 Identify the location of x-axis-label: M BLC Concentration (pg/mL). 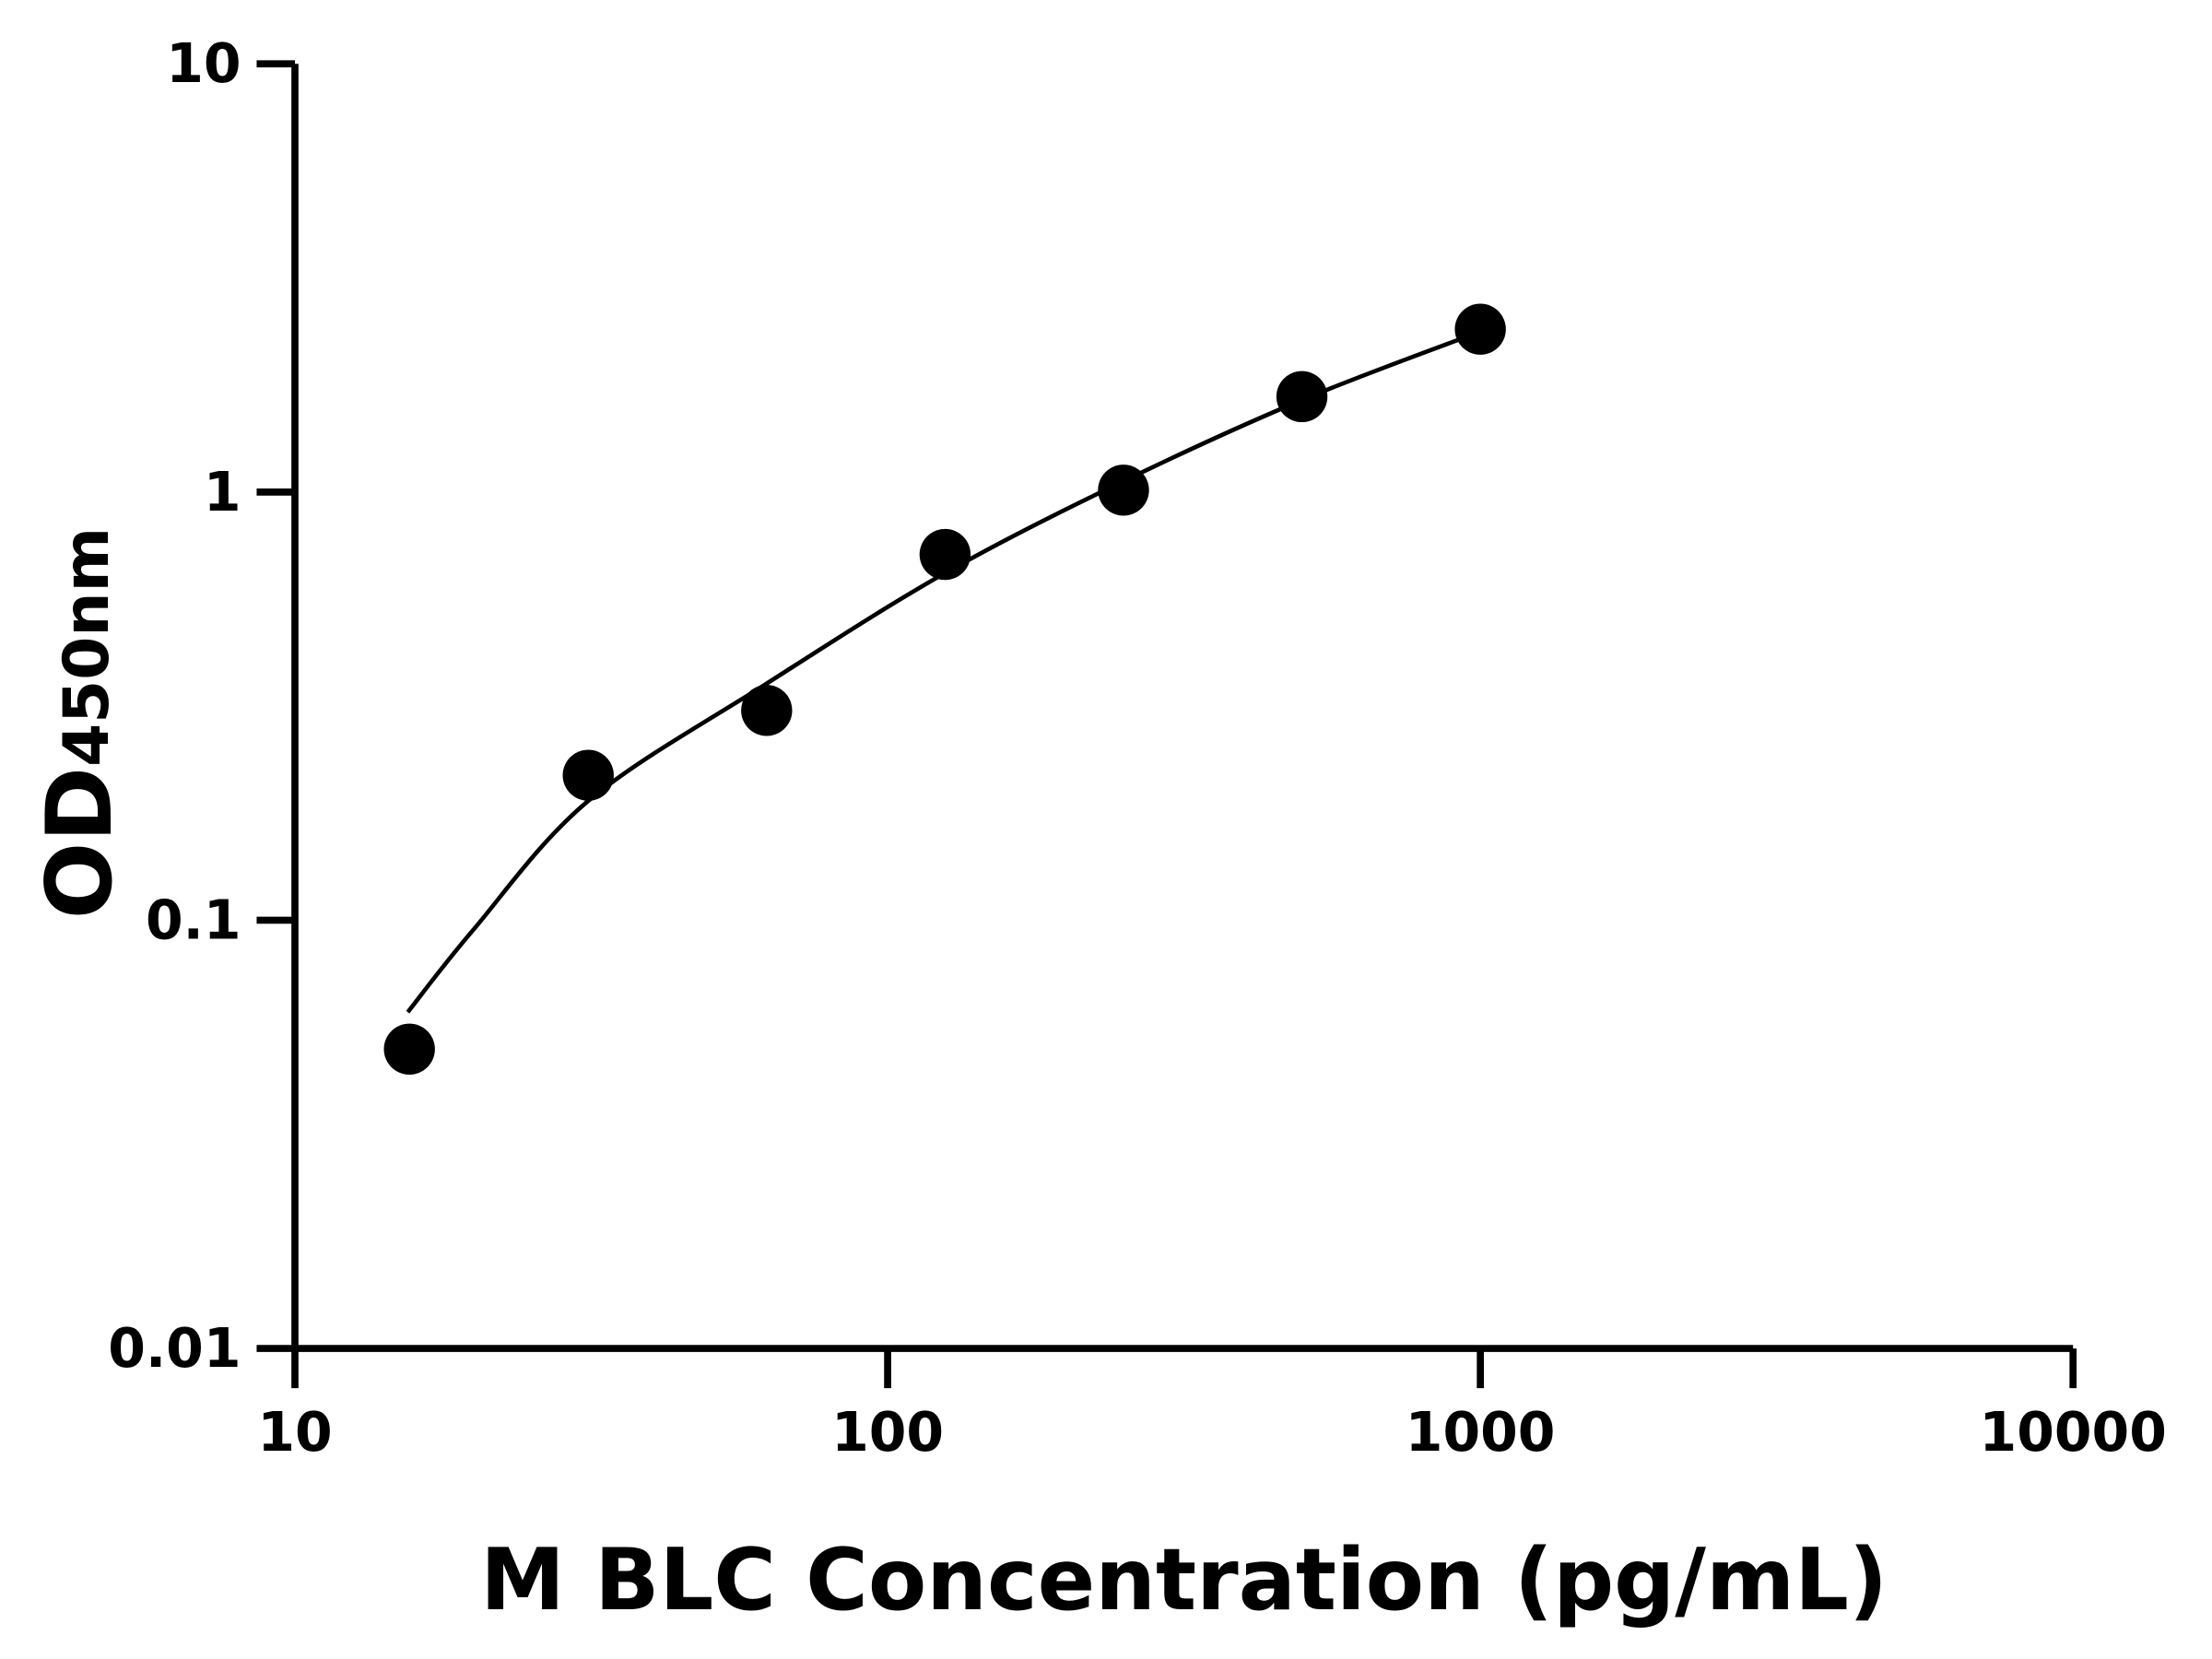
(1184, 1580).